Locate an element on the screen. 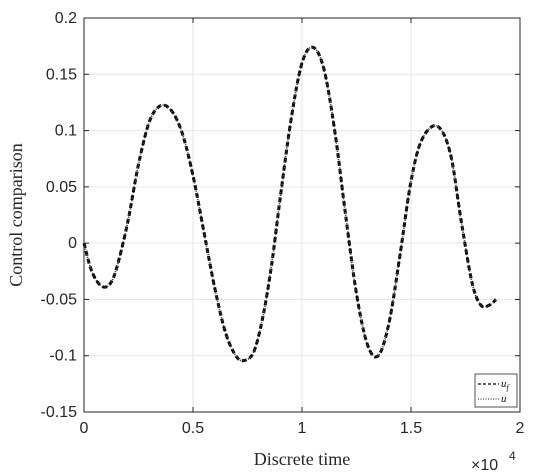 This screenshot has height=475, width=533. y-tick-label: 0 is located at coordinates (72, 243).